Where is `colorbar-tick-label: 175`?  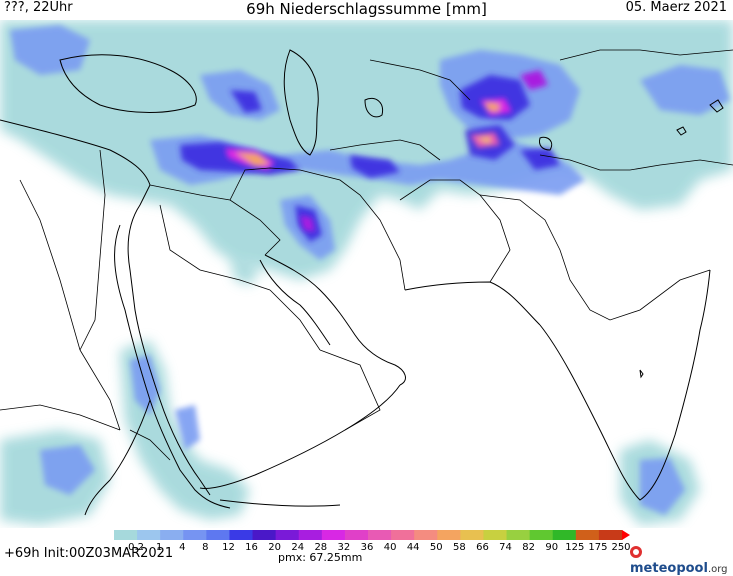 colorbar-tick-label: 175 is located at coordinates (597, 547).